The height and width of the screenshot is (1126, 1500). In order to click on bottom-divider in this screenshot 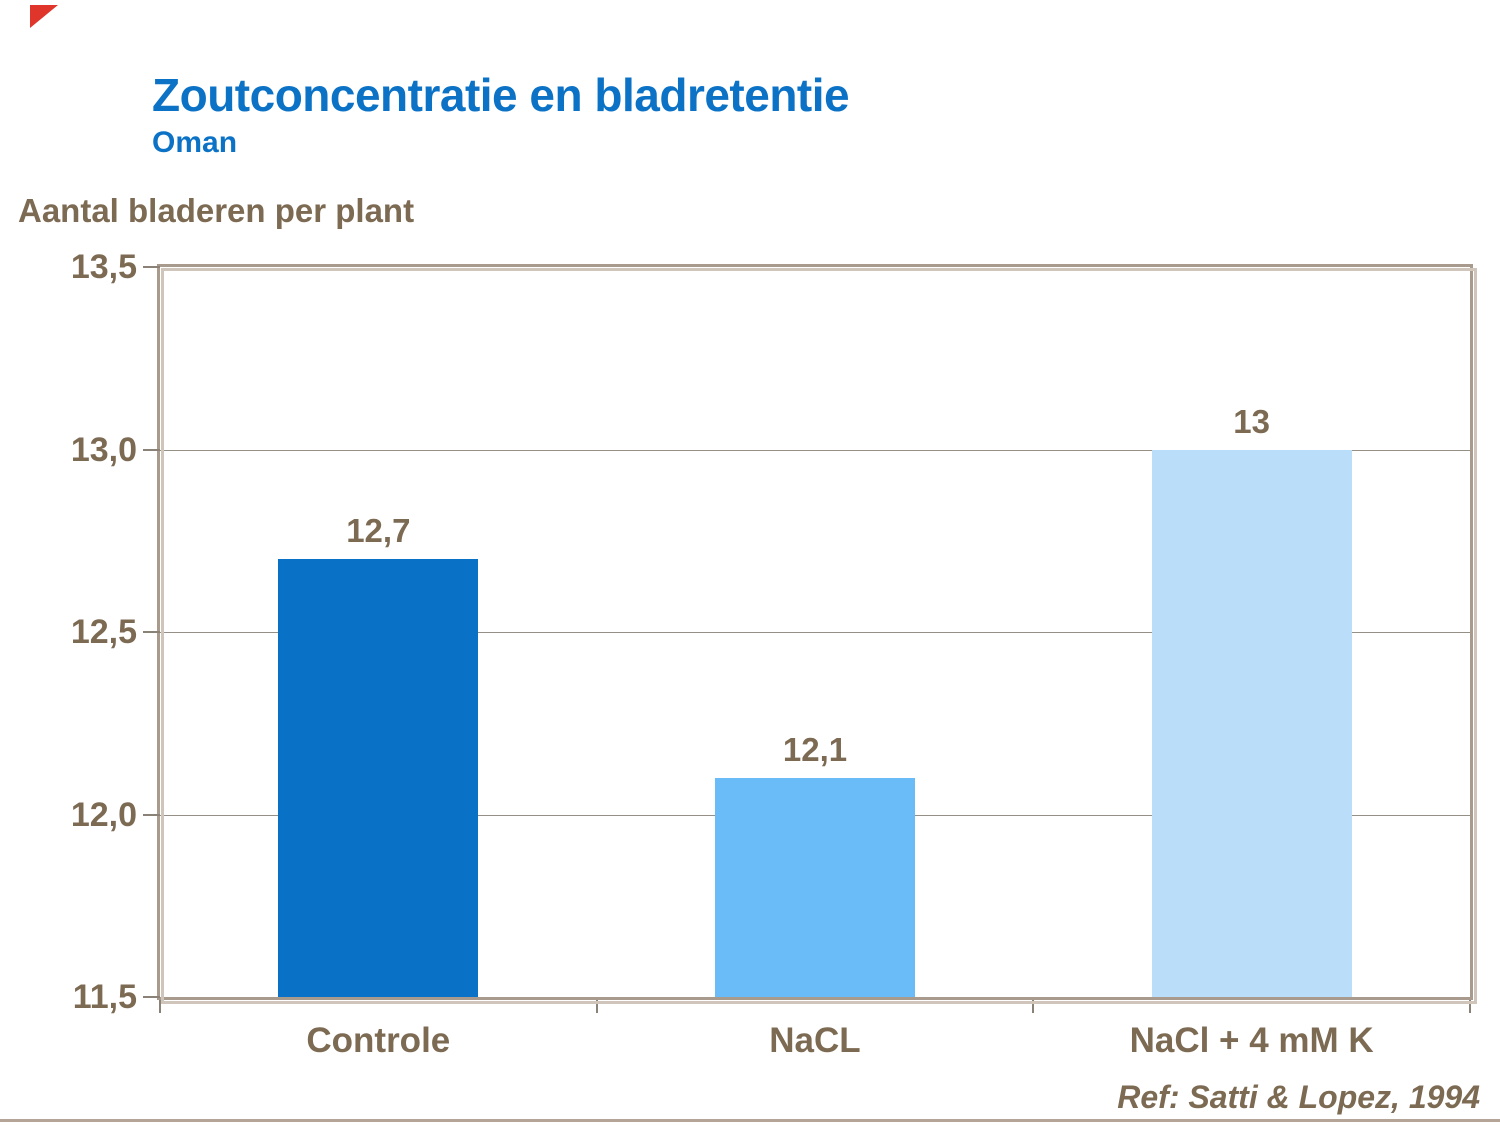, I will do `click(750, 1120)`.